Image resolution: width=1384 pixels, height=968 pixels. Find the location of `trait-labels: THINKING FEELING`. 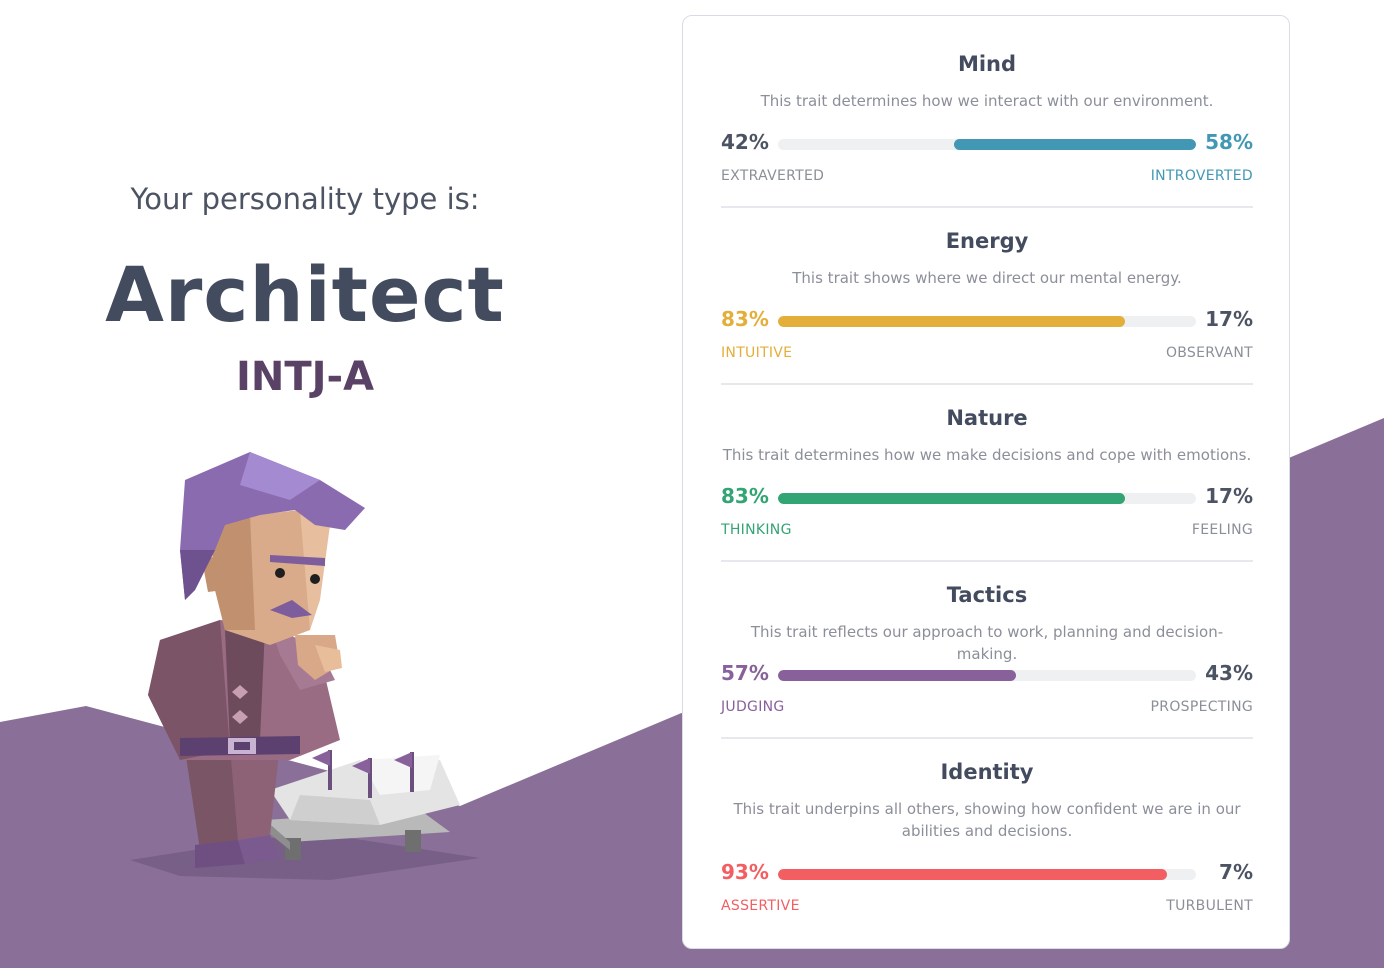

trait-labels: THINKING FEELING is located at coordinates (987, 532).